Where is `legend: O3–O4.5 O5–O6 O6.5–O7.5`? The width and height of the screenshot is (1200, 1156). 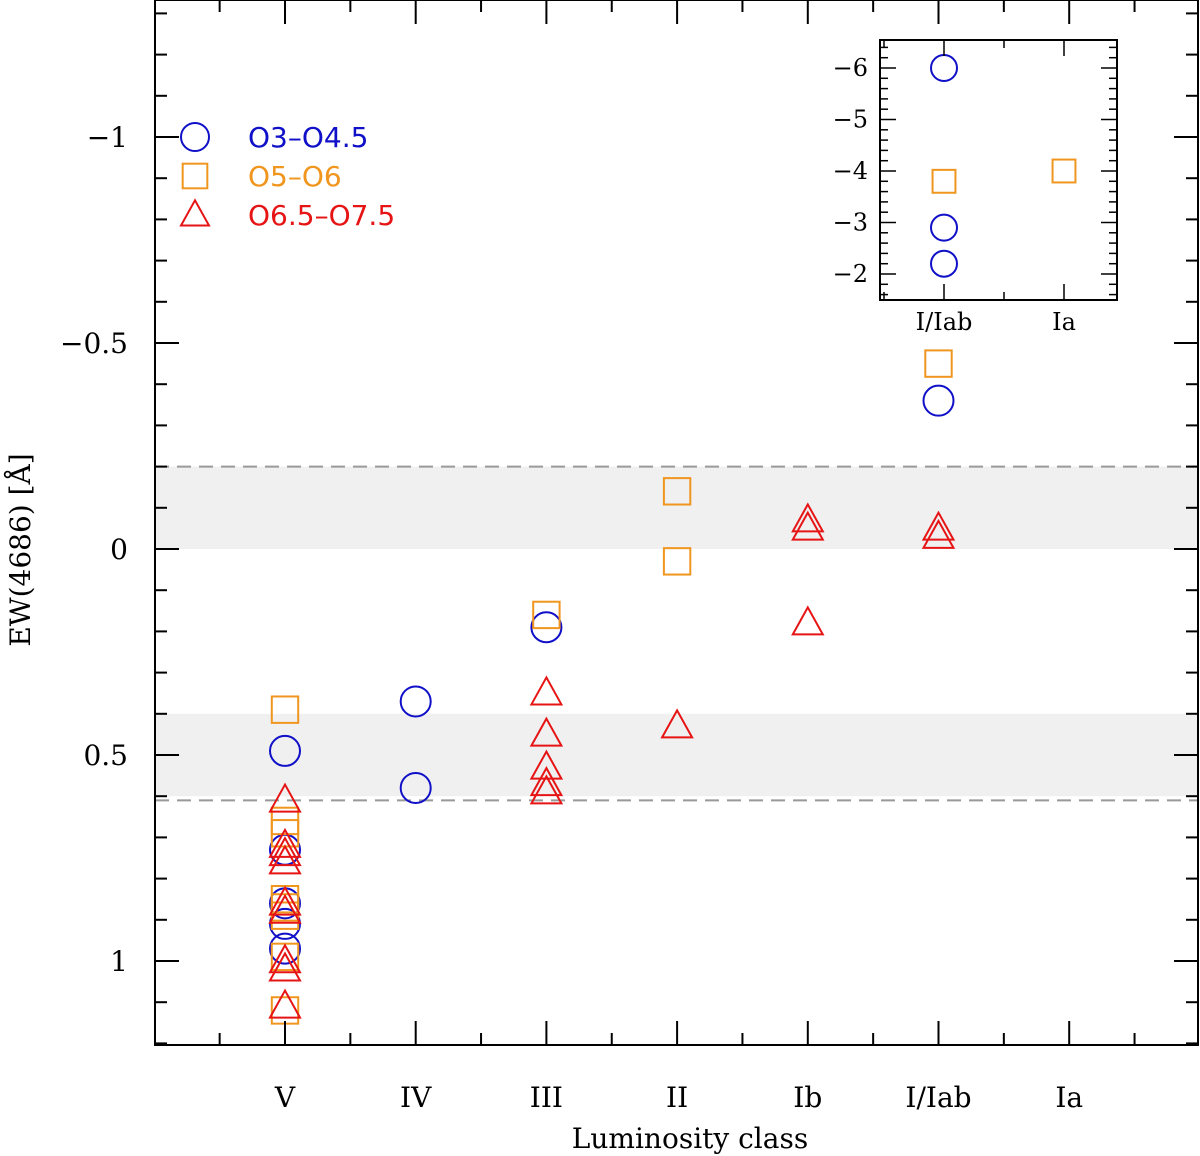 legend: O3–O4.5 O5–O6 O6.5–O7.5 is located at coordinates (287, 176).